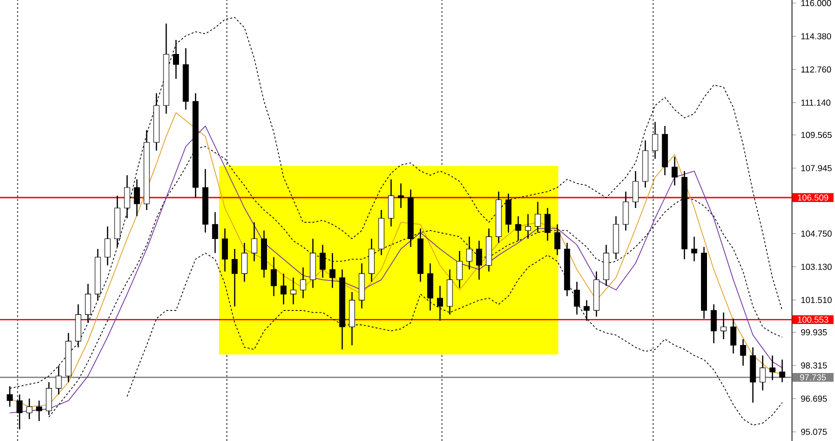 The image size is (835, 441). I want to click on y-tick-label: 111.140, so click(815, 103).